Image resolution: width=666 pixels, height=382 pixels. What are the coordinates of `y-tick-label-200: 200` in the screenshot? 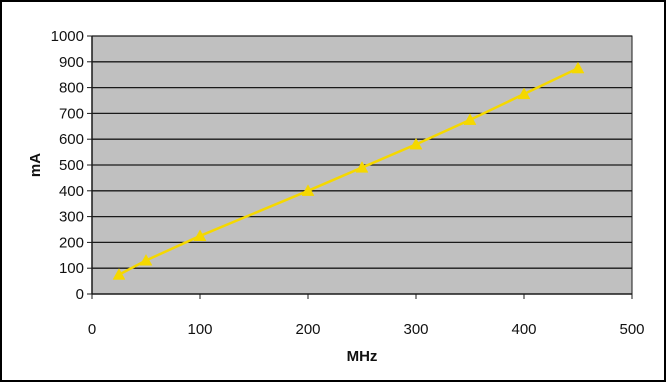 It's located at (71, 242).